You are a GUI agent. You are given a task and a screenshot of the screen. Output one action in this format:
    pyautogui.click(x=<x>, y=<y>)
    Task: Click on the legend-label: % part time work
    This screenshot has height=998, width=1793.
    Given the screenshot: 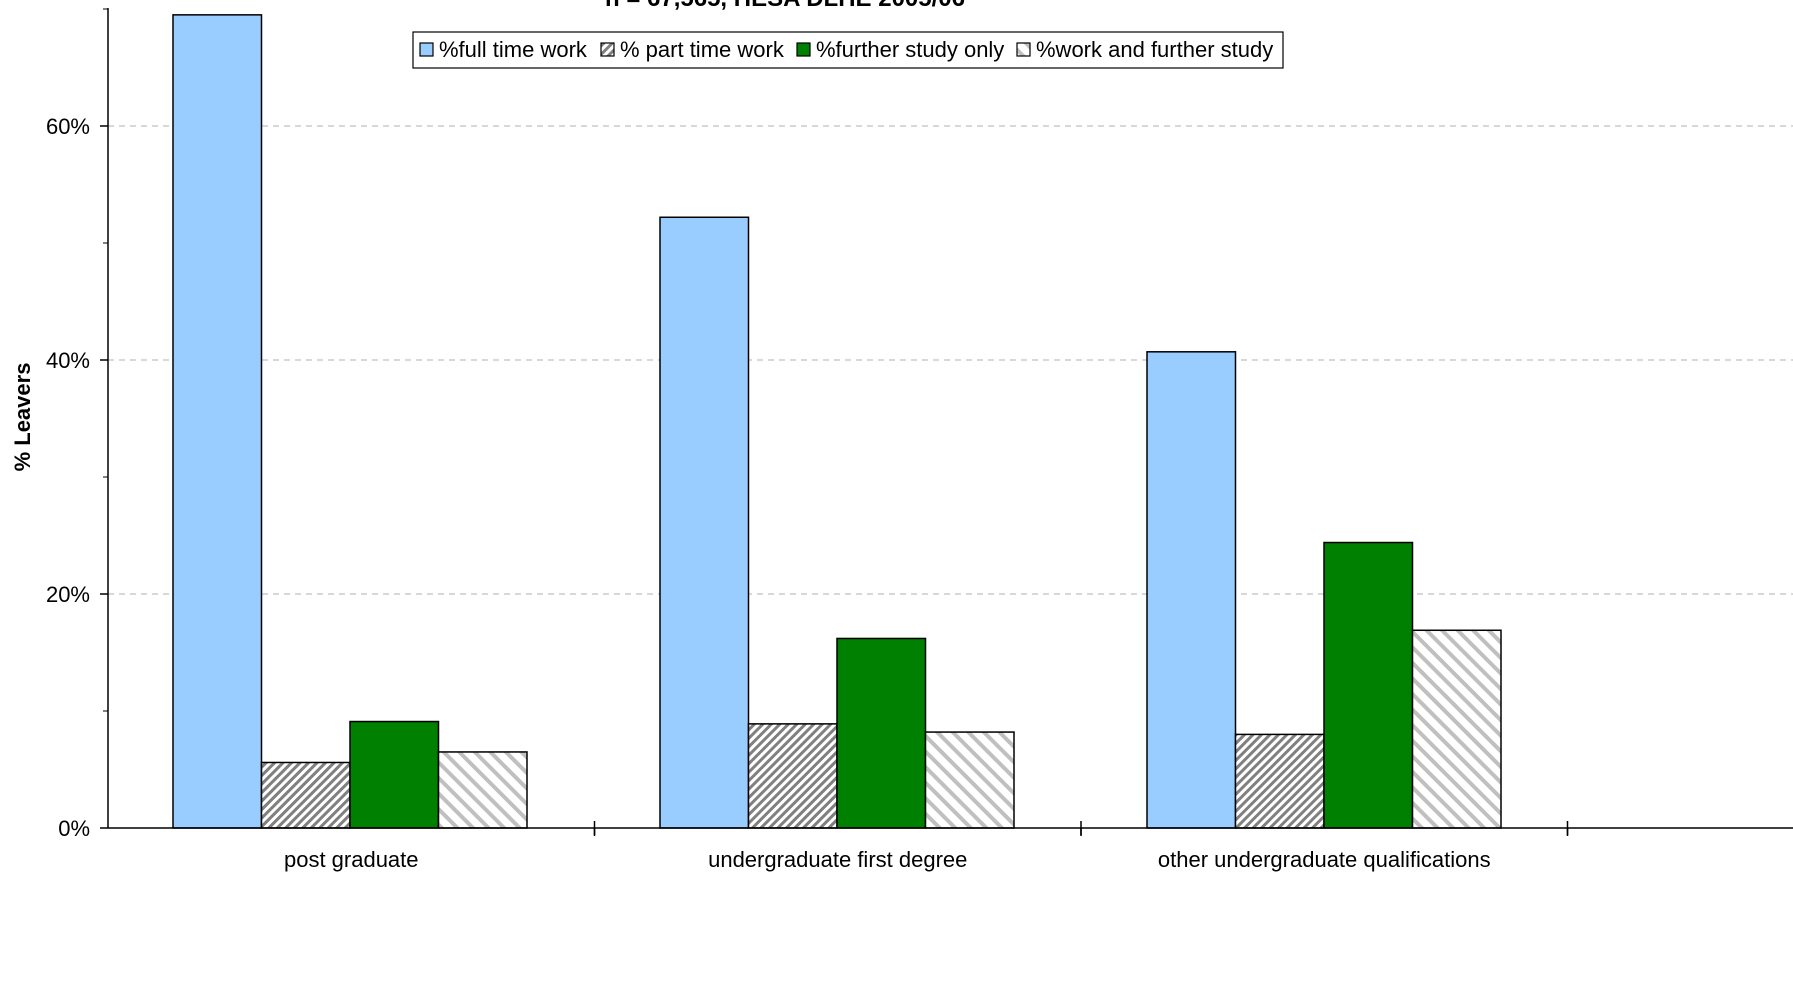 What is the action you would take?
    pyautogui.click(x=702, y=49)
    